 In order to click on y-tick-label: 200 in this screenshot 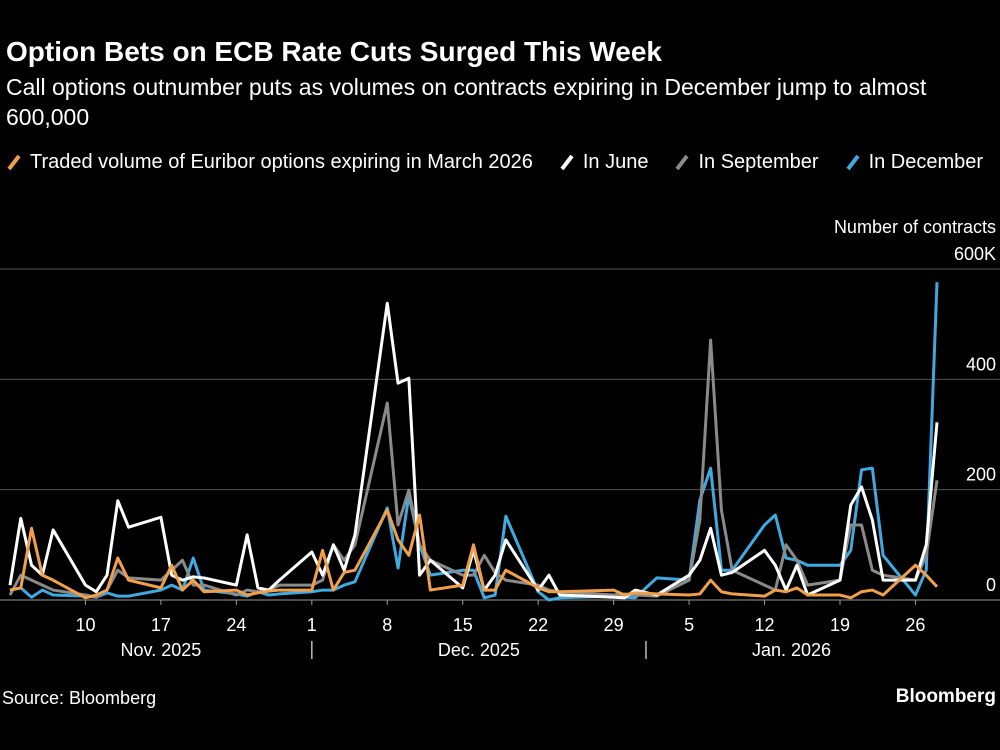, I will do `click(981, 475)`.